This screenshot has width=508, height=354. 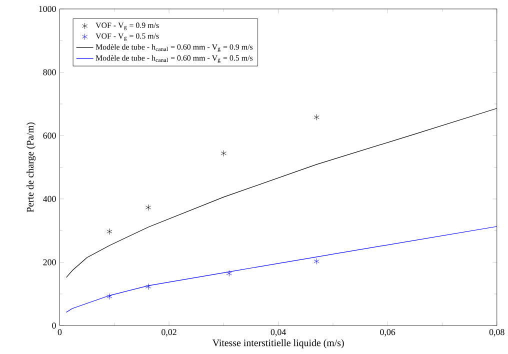 What do you see at coordinates (49, 262) in the screenshot?
I see `y-tick-label: 200` at bounding box center [49, 262].